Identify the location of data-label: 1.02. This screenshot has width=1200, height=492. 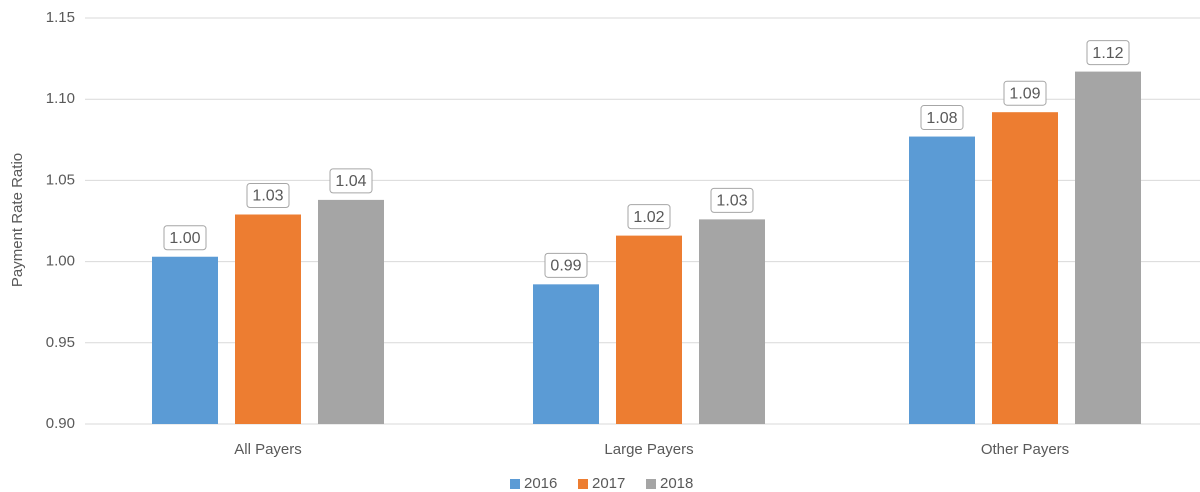
(648, 217).